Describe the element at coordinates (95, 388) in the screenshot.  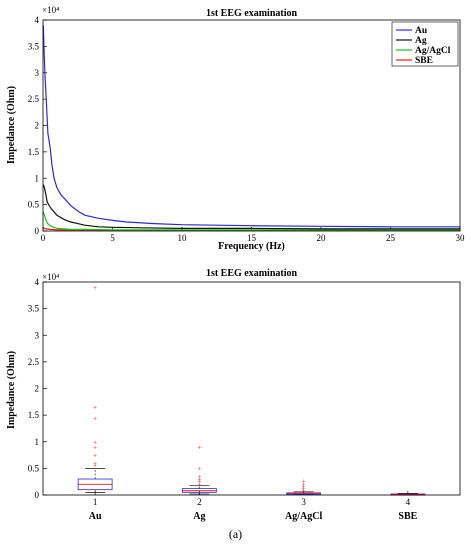
I see `box-au: ++++++++` at that location.